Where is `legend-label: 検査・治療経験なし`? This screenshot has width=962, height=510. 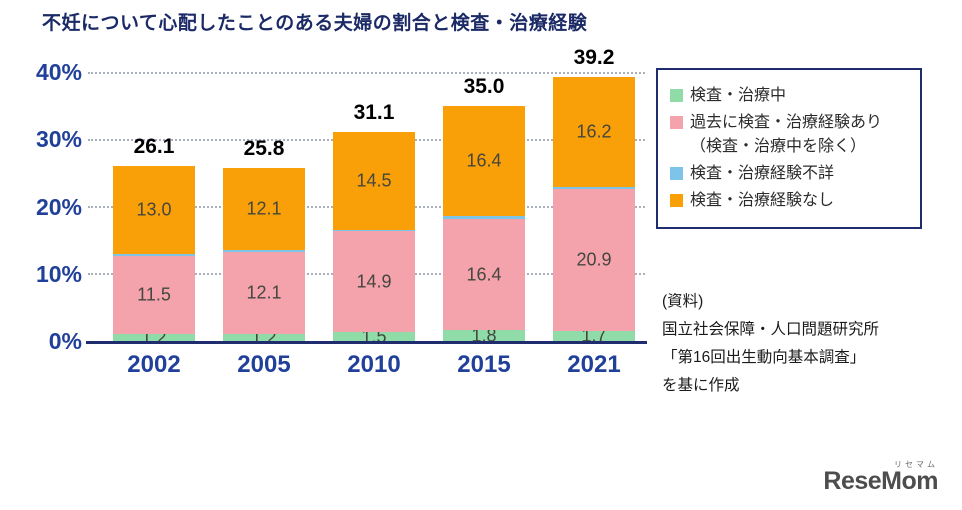
legend-label: 検査・治療経験なし is located at coordinates (762, 200).